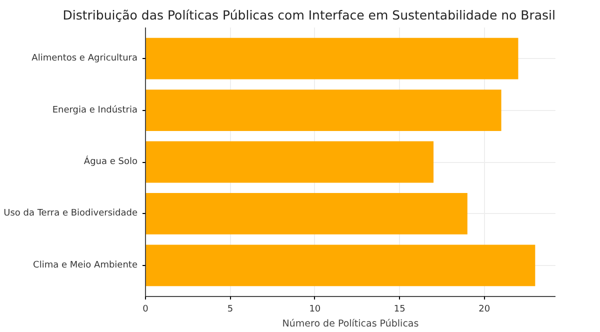 The width and height of the screenshot is (600, 332). Describe the element at coordinates (145, 309) in the screenshot. I see `x-tick-label: 0` at that location.